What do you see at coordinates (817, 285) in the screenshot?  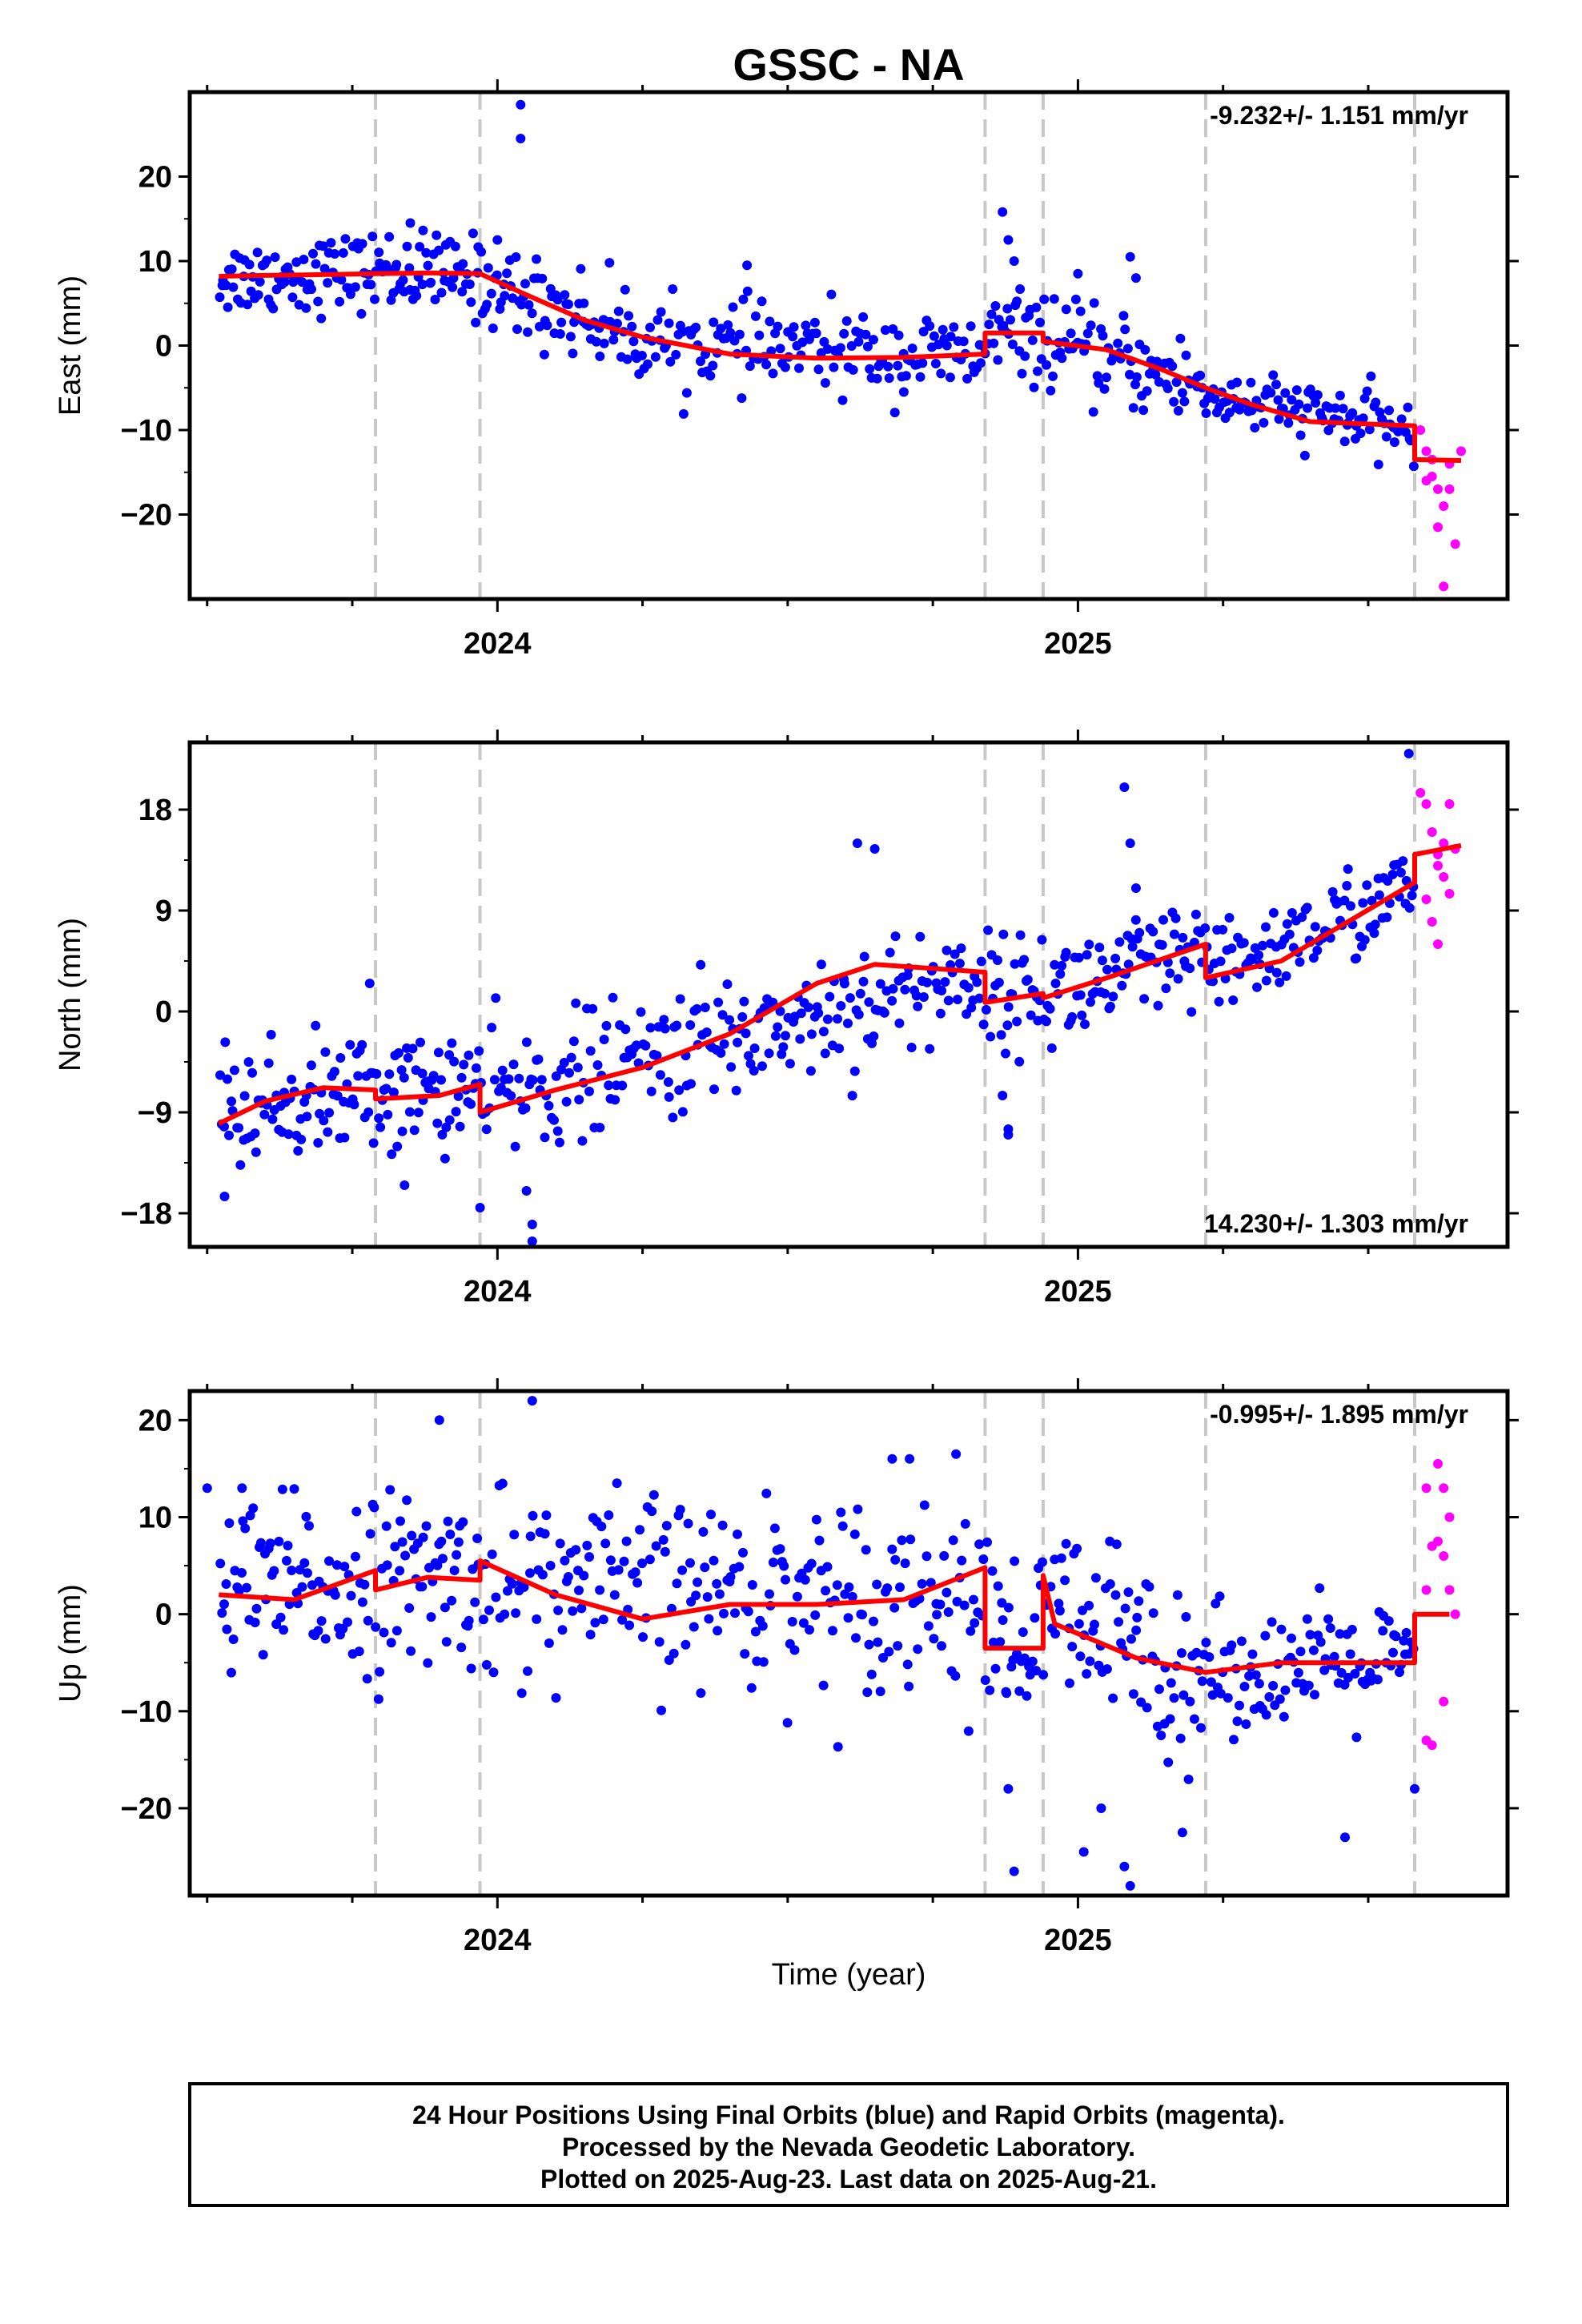 I see `east-final-points` at bounding box center [817, 285].